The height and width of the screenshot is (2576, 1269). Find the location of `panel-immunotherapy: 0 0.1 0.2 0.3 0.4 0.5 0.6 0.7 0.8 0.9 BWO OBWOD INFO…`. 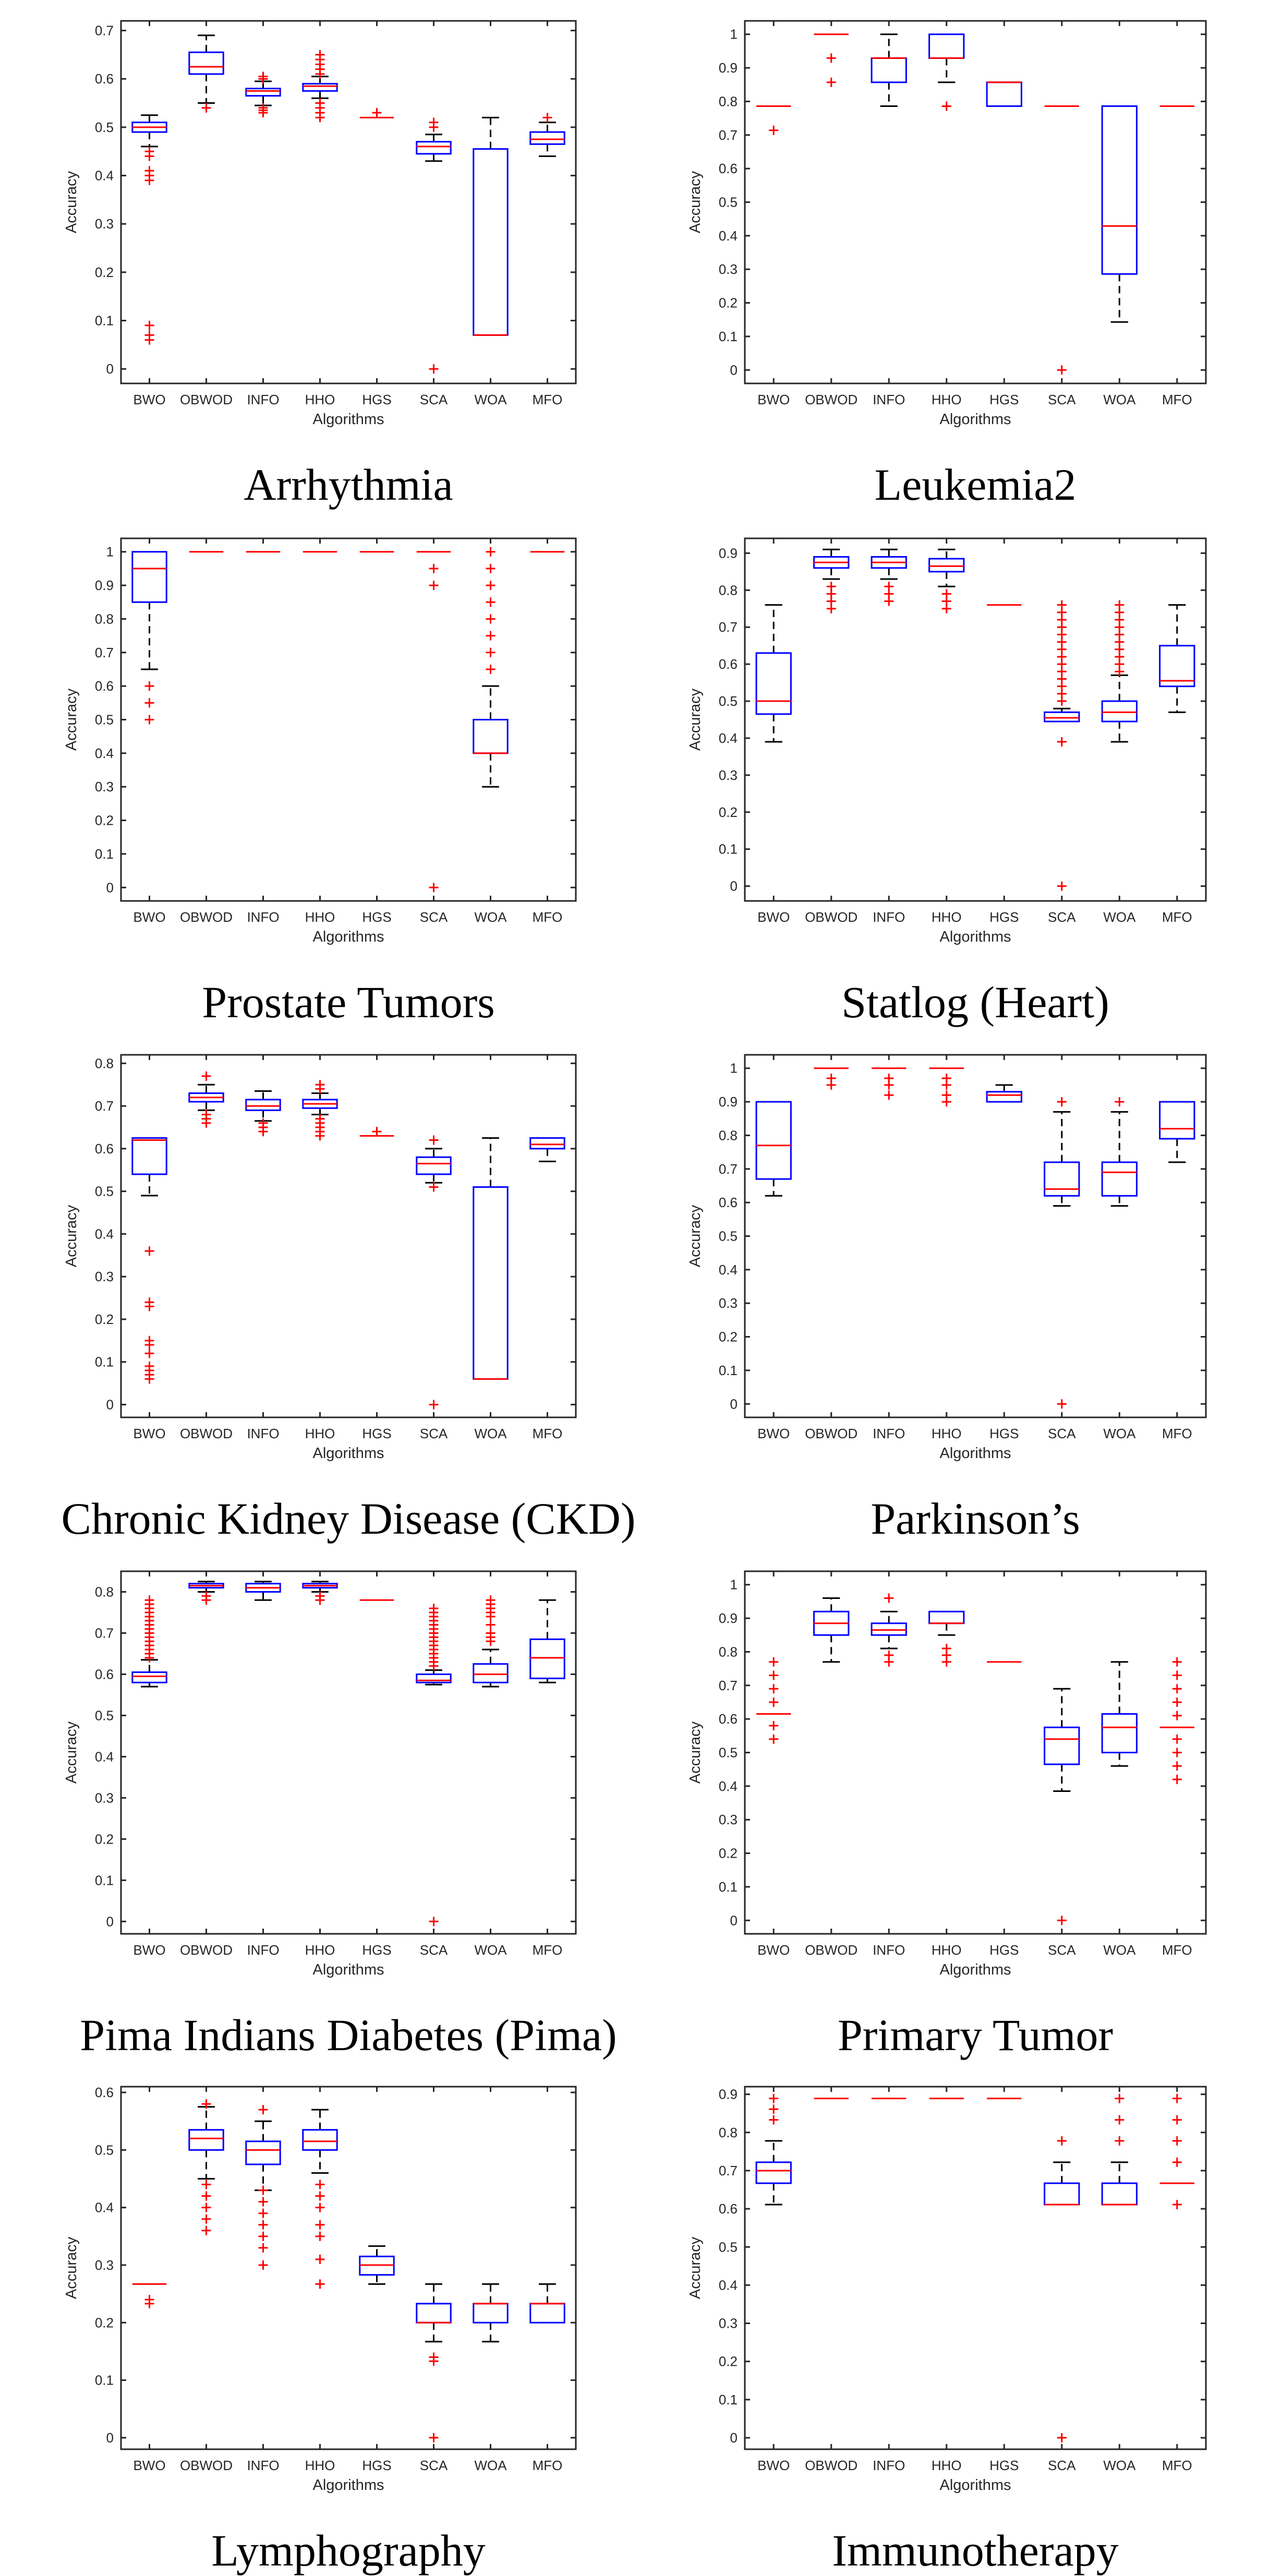

panel-immunotherapy: 0 0.1 0.2 0.3 0.4 0.5 0.6 0.7 0.8 0.9 BWO OBWOD INFO… is located at coordinates (947, 2330).